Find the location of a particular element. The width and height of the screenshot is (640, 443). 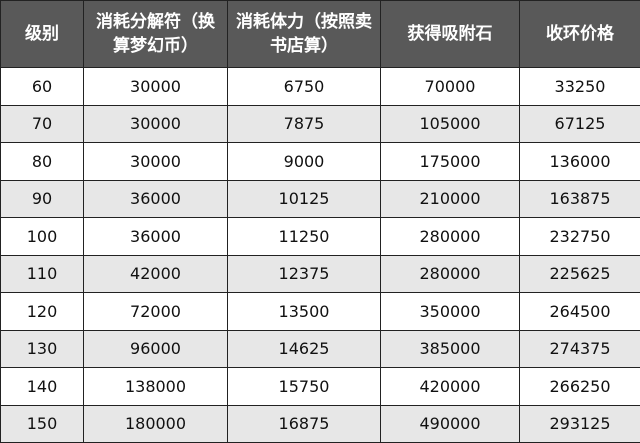

table-cell: 385000 is located at coordinates (450, 349).